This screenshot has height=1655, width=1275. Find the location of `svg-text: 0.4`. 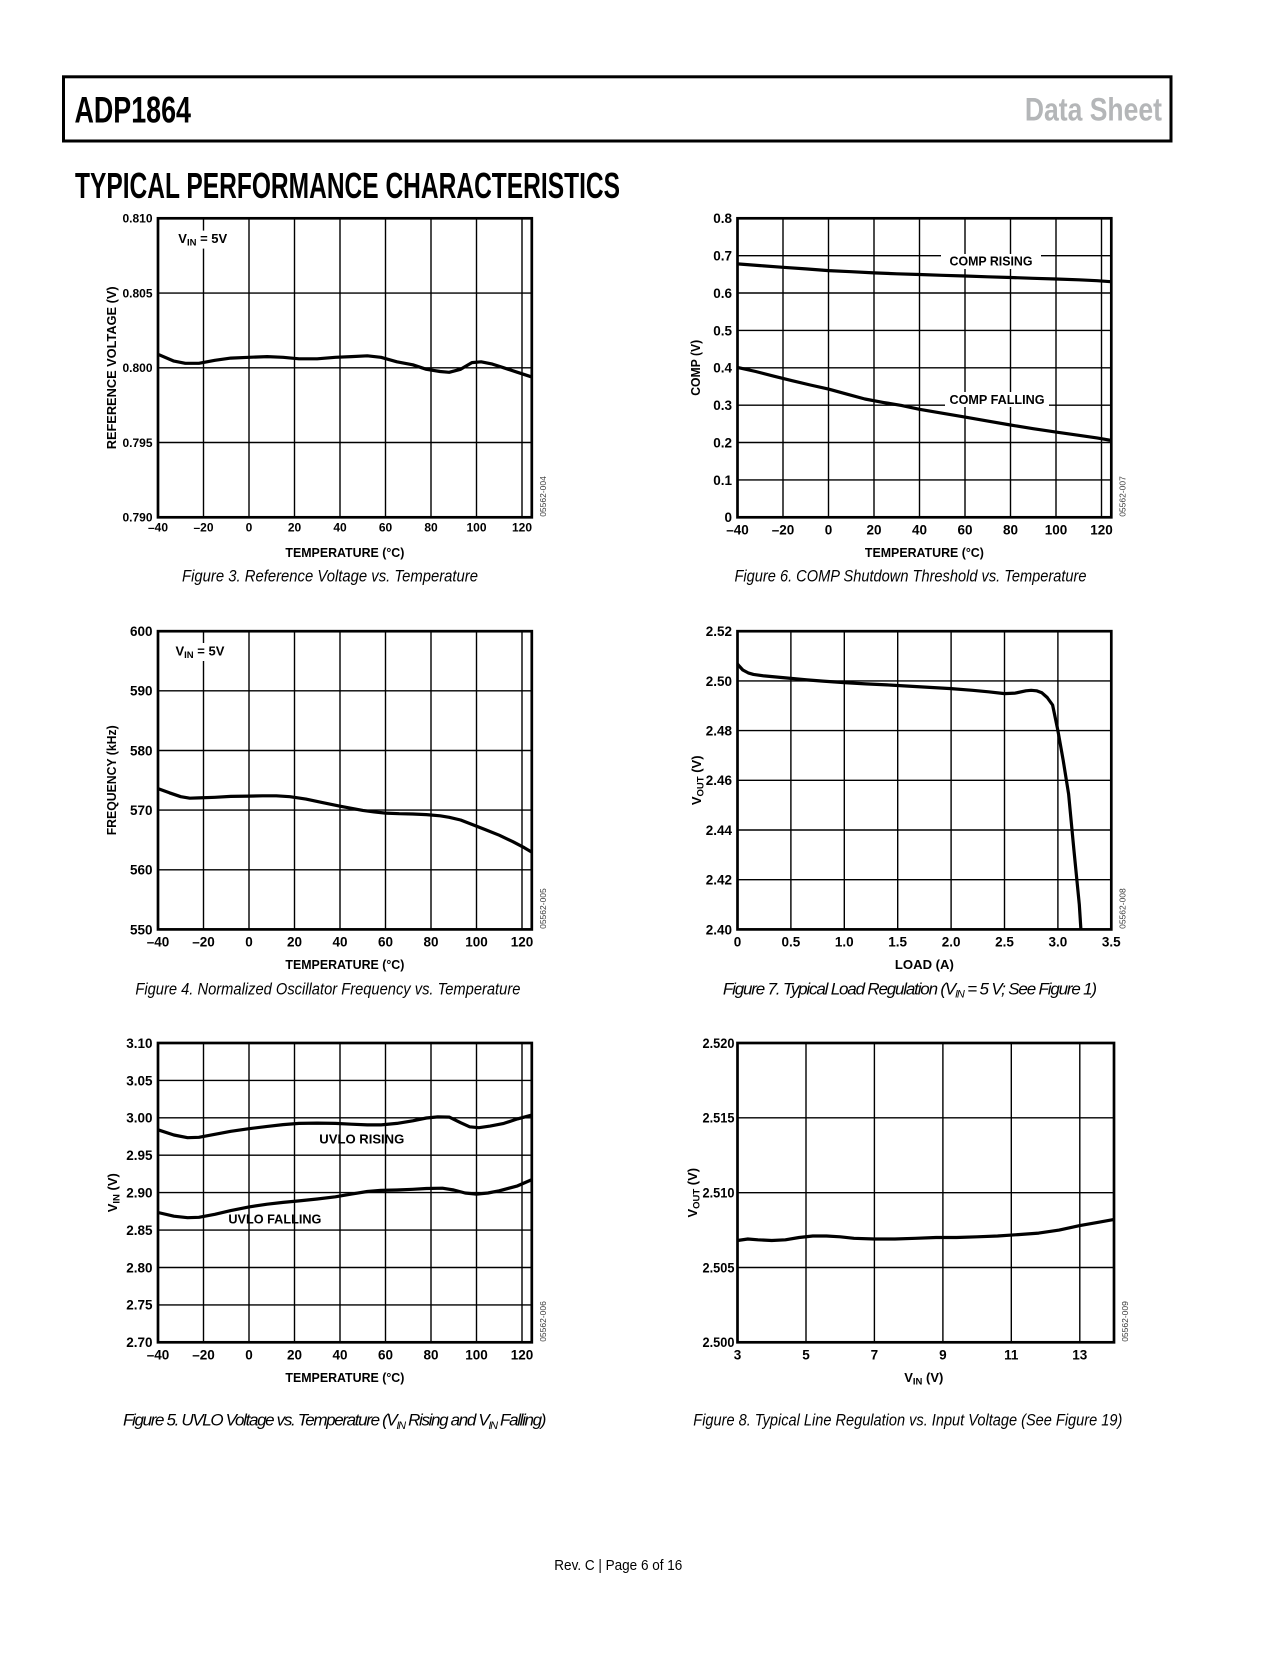

svg-text: 0.4 is located at coordinates (722, 368).